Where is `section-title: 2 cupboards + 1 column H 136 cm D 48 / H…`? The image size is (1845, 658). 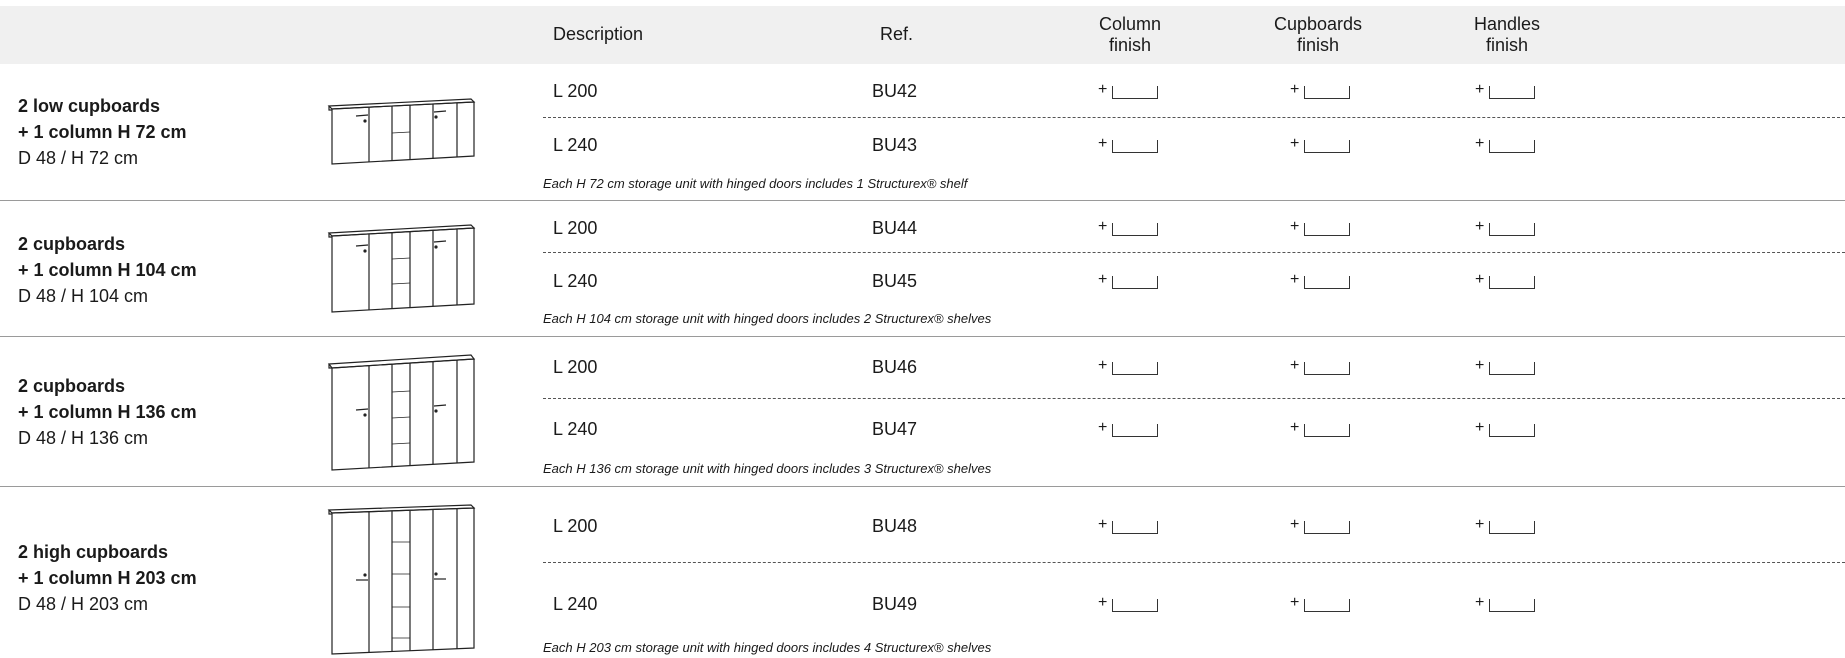
section-title: 2 cupboards + 1 column H 136 cm D 48 / H… is located at coordinates (107, 412).